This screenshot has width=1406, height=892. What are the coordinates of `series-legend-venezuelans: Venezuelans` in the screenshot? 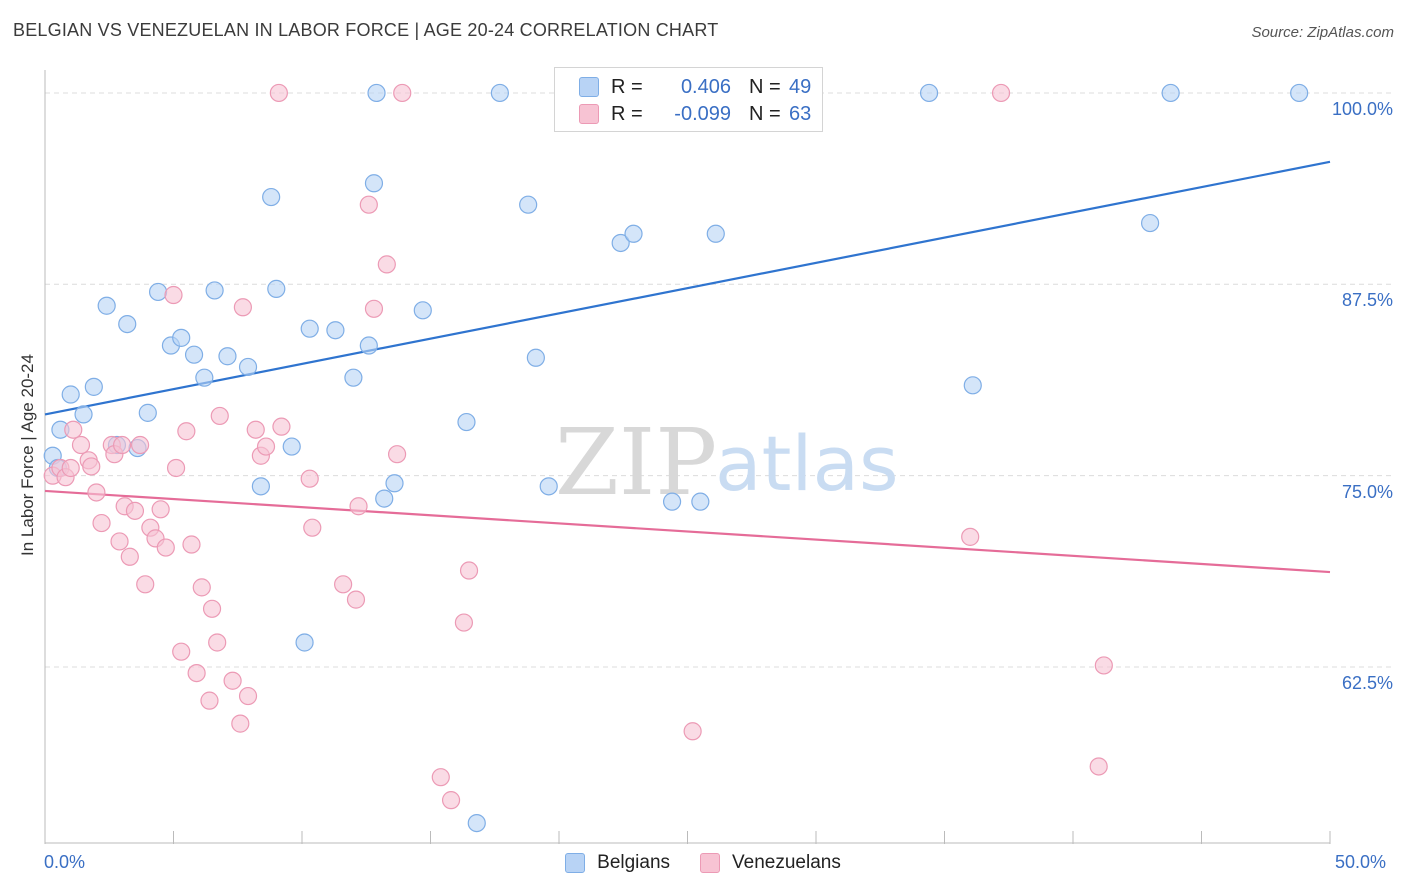 It's located at (770, 863).